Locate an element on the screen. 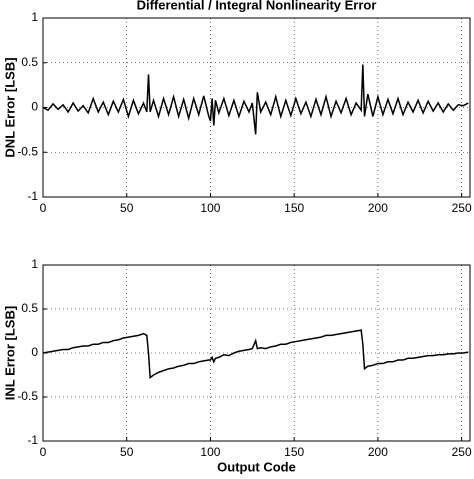 The image size is (474, 479). y-axis-label: INL Error [LSB] is located at coordinates (9, 353).